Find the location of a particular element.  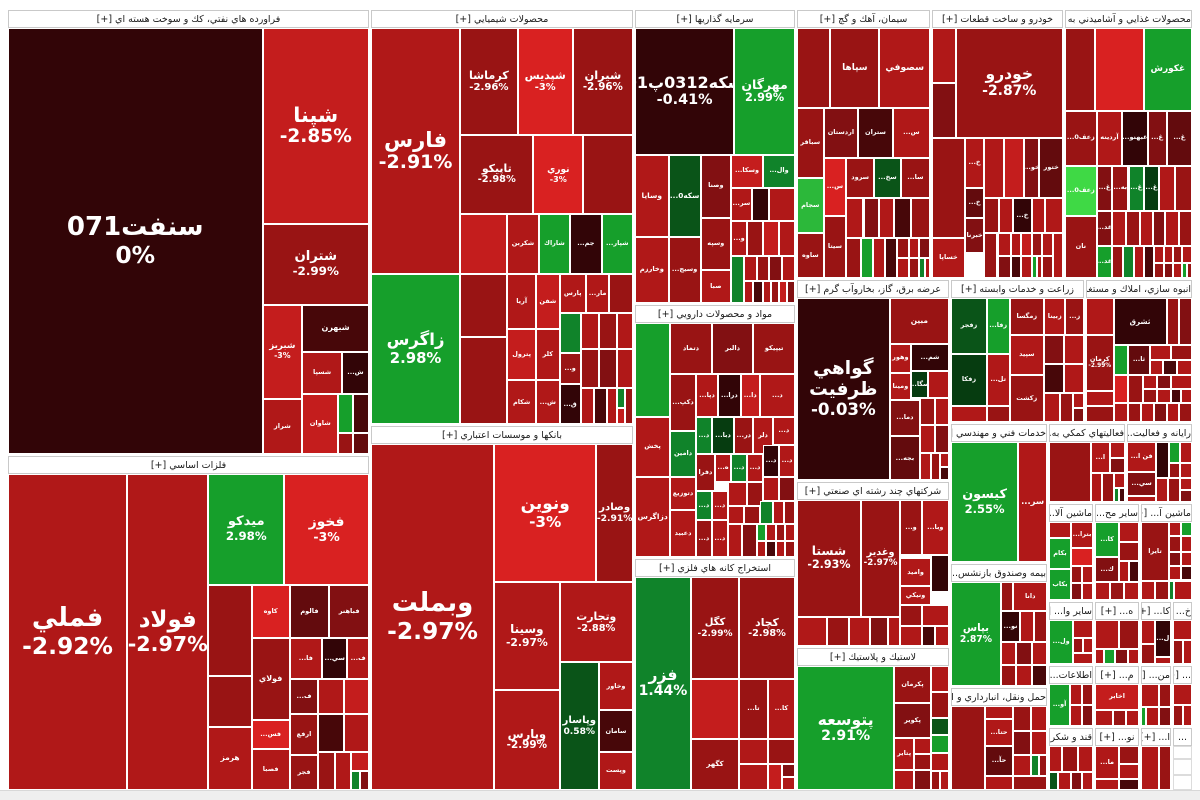

stock-tile-زفكا: زفكا is located at coordinates (969, 379).